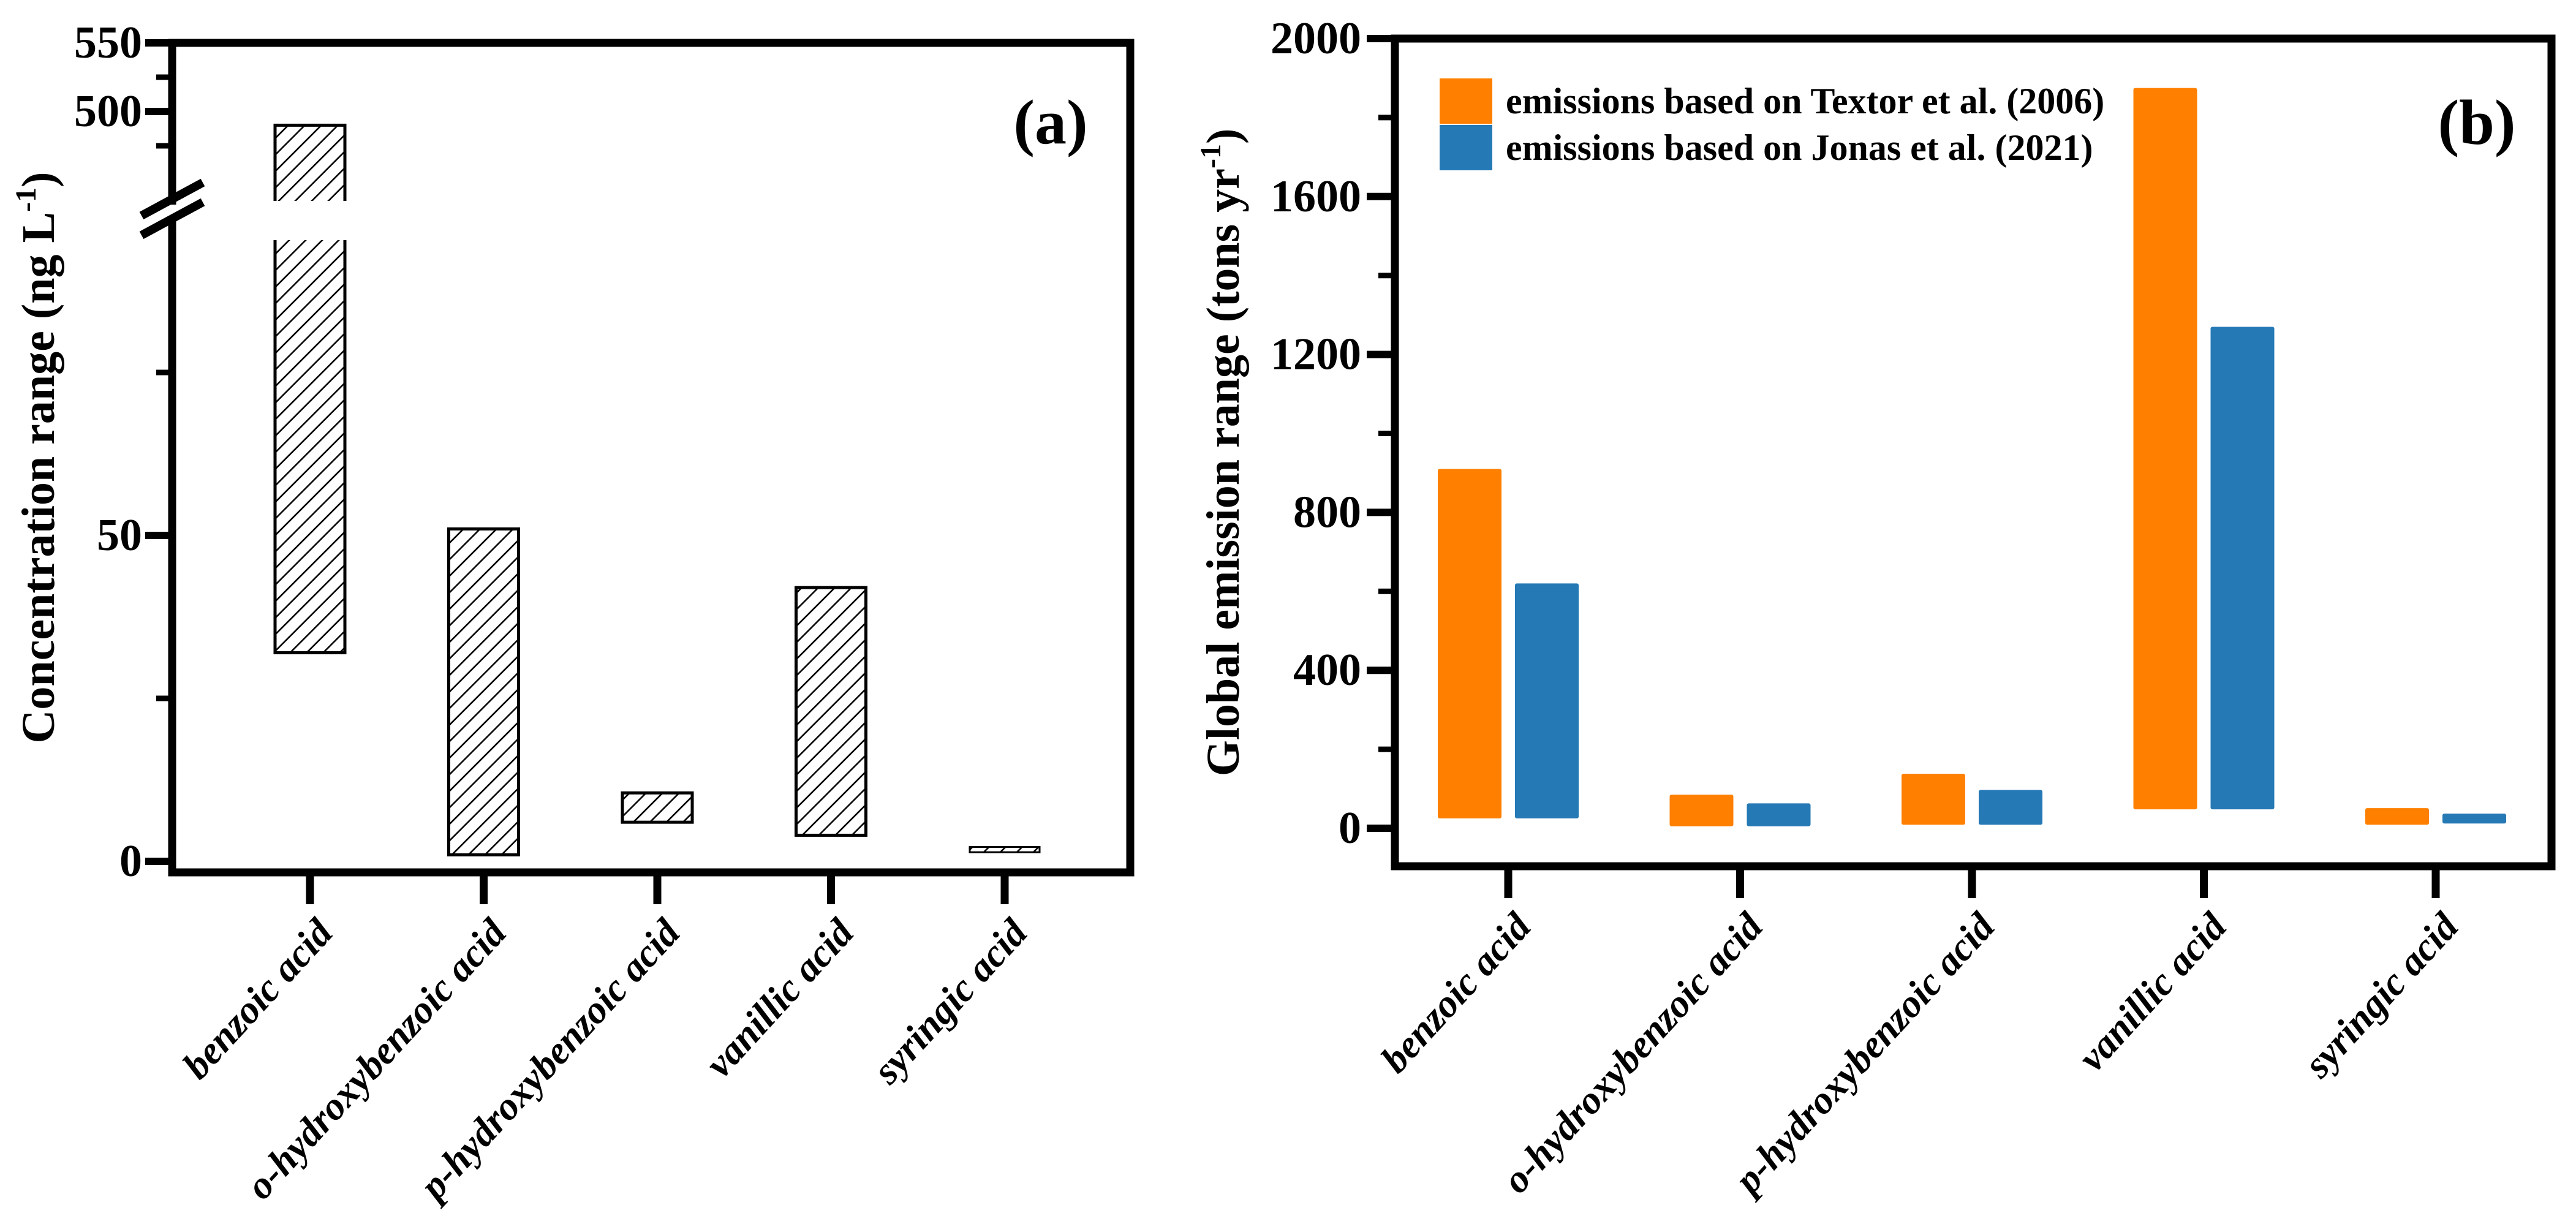  Describe the element at coordinates (1863, 1054) in the screenshot. I see `x-category-label-p-hydroxybenzoic-acid: p-hydroxybenzoic acid` at that location.